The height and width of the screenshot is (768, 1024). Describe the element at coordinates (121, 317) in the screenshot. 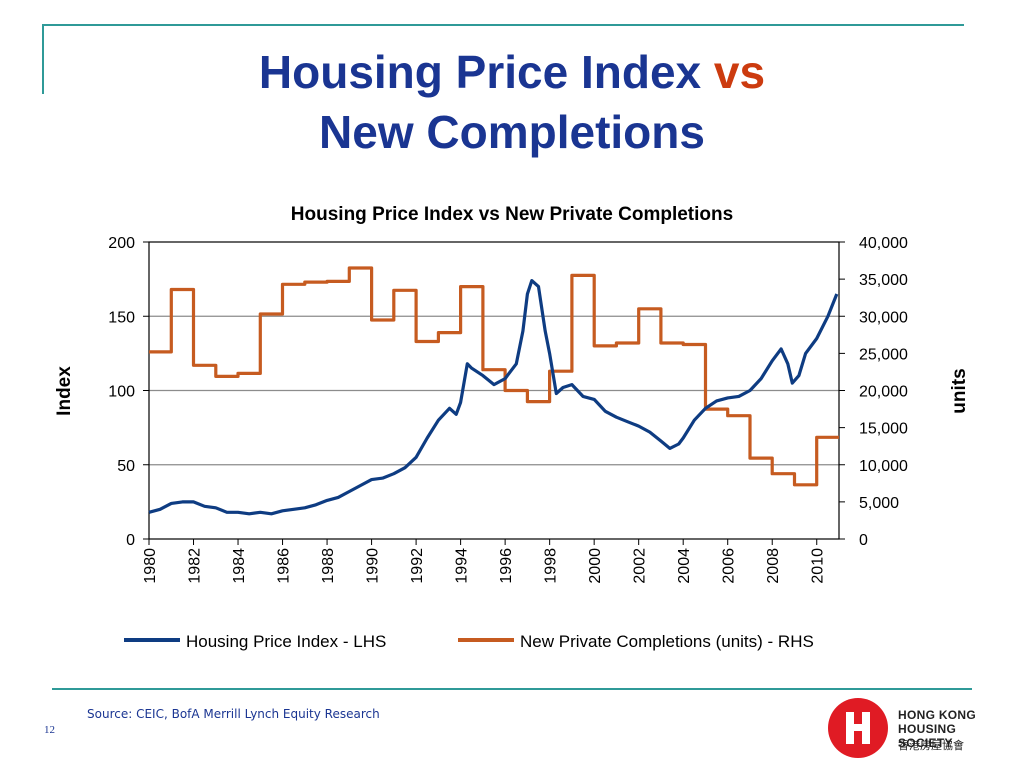

I see `left-tick-label: 150` at that location.